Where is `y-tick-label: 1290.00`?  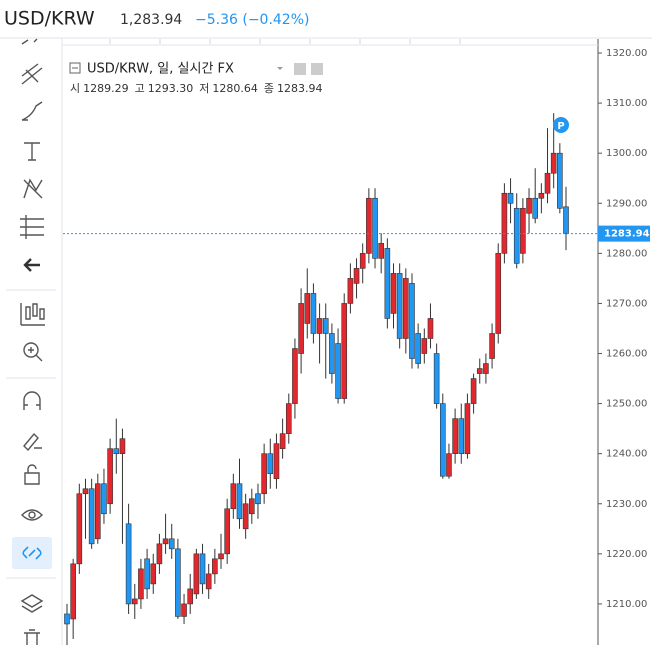
y-tick-label: 1290.00 is located at coordinates (626, 203).